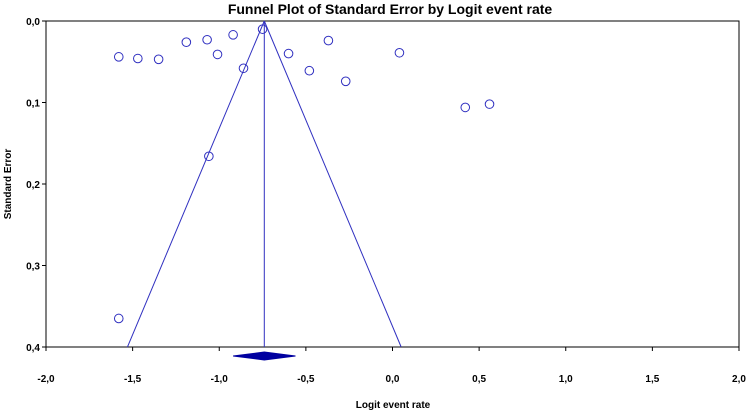 Image resolution: width=749 pixels, height=413 pixels. What do you see at coordinates (566, 379) in the screenshot?
I see `x-tick-label: 1,0` at bounding box center [566, 379].